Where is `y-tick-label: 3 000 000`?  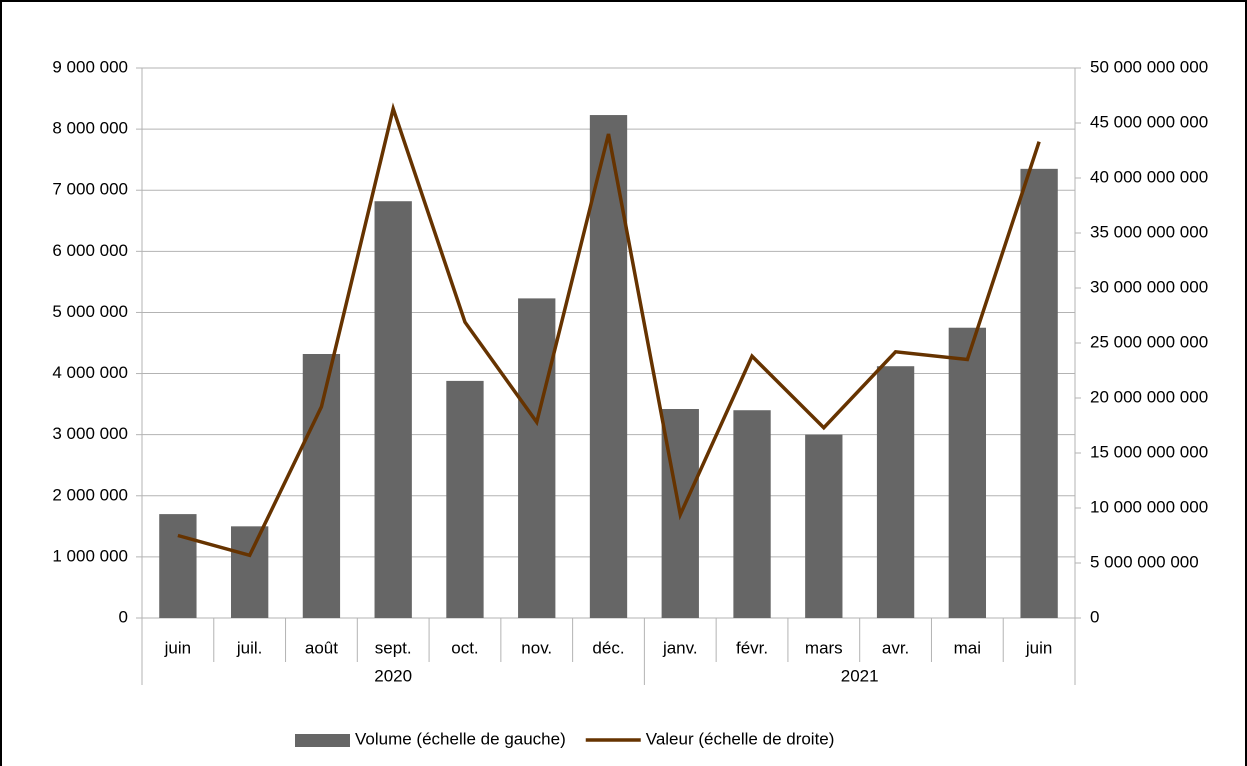
y-tick-label: 3 000 000 is located at coordinates (90, 433).